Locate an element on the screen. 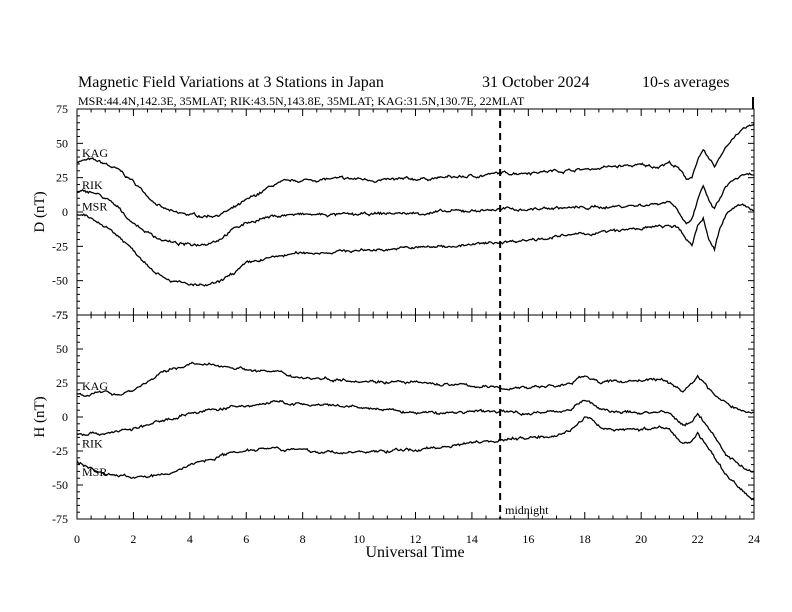  d-trace-msr is located at coordinates (415, 245).